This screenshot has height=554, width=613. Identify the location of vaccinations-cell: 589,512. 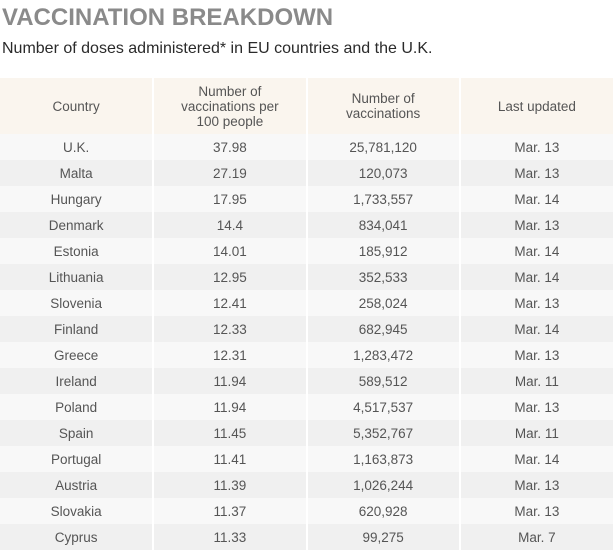
(382, 381).